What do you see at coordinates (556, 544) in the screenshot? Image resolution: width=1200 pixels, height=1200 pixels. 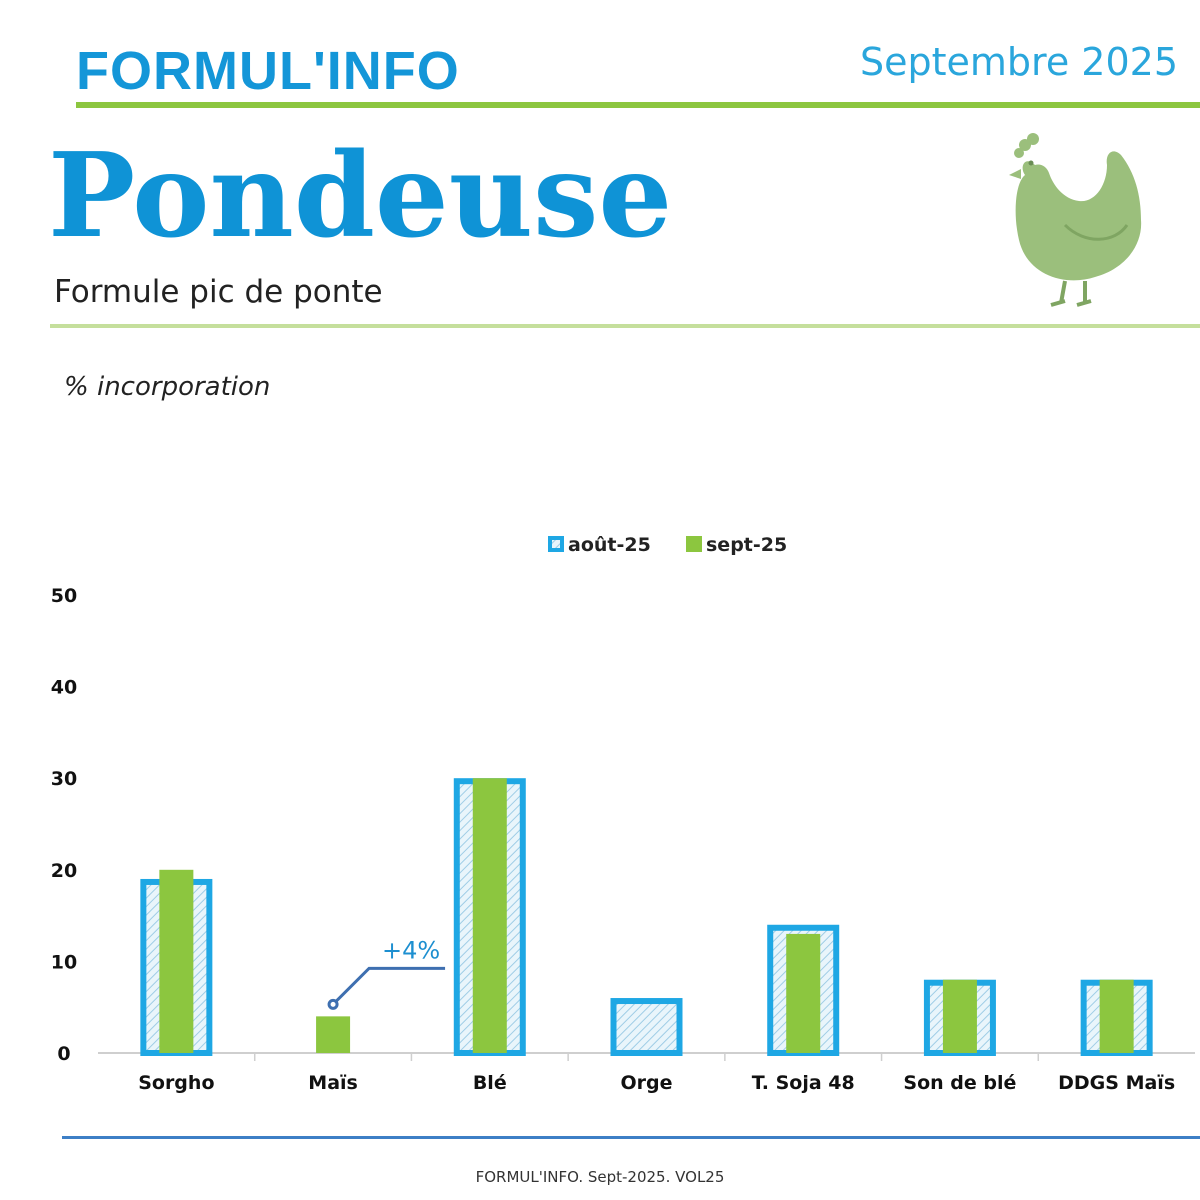 I see `legend-swatch-hatch` at bounding box center [556, 544].